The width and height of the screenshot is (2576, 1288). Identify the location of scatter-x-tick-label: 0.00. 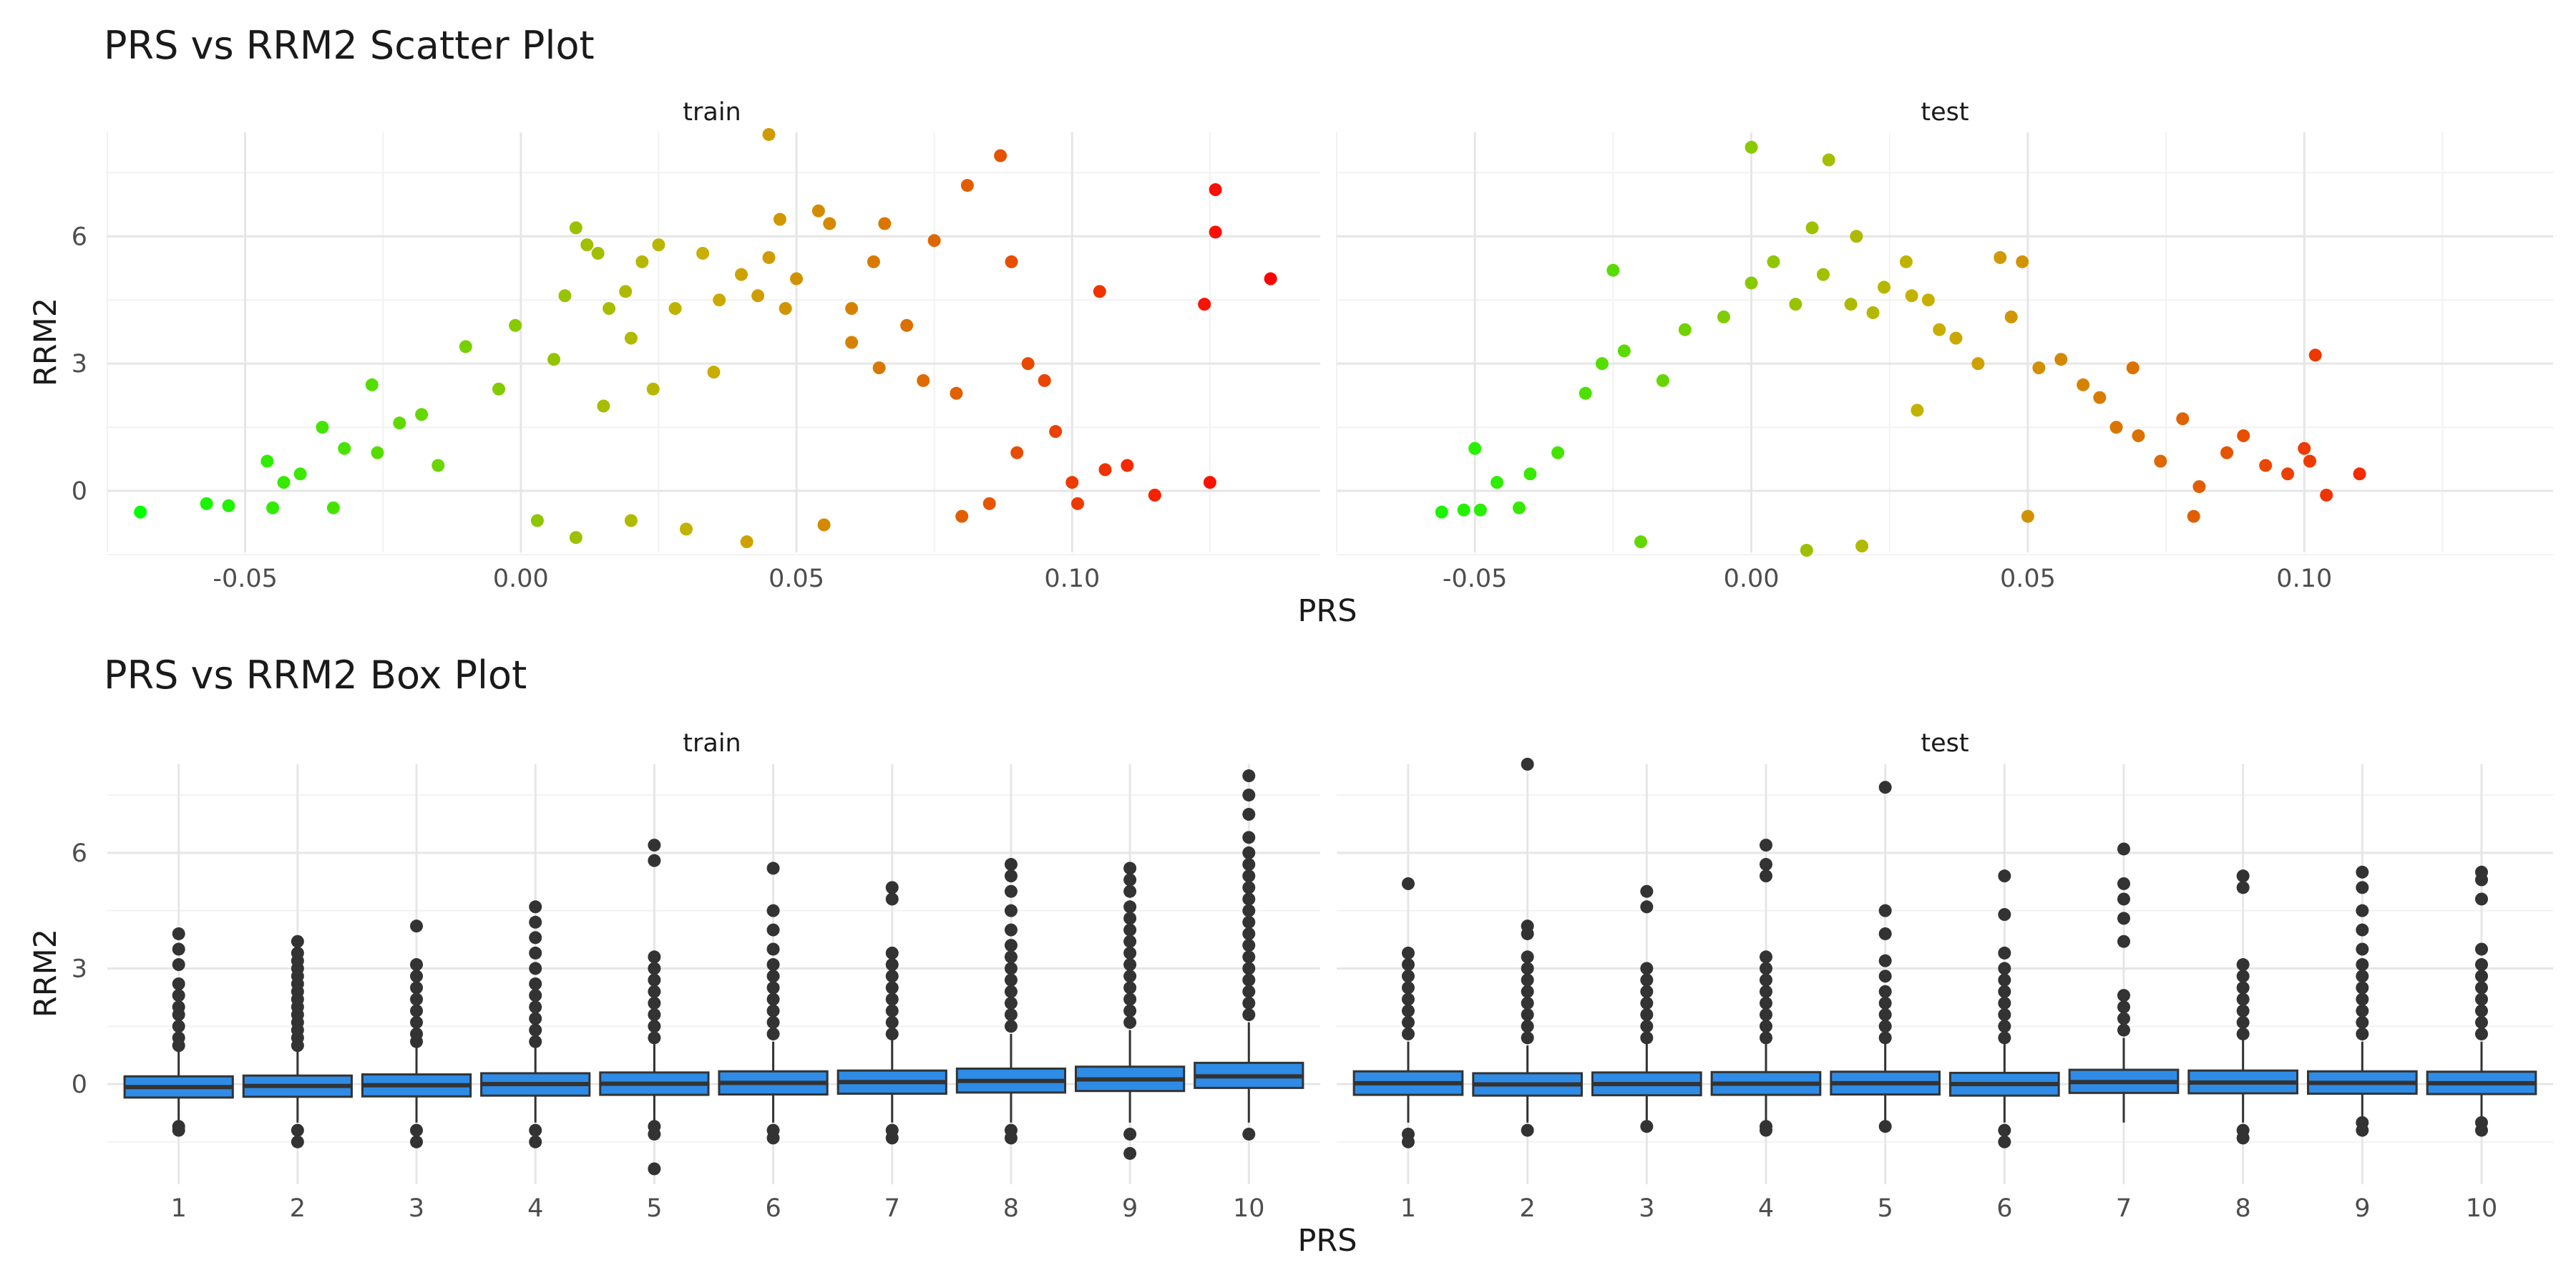
(521, 579).